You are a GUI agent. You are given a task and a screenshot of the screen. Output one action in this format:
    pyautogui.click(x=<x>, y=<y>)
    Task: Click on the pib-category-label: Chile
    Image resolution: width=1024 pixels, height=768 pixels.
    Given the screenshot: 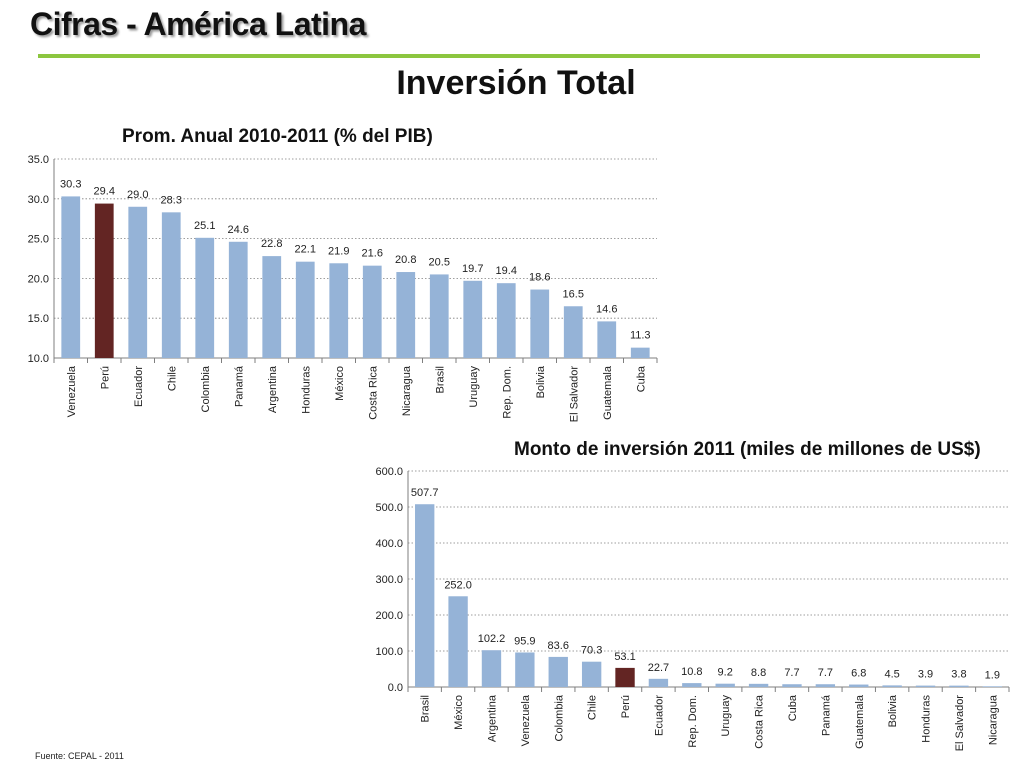 What is the action you would take?
    pyautogui.click(x=172, y=378)
    